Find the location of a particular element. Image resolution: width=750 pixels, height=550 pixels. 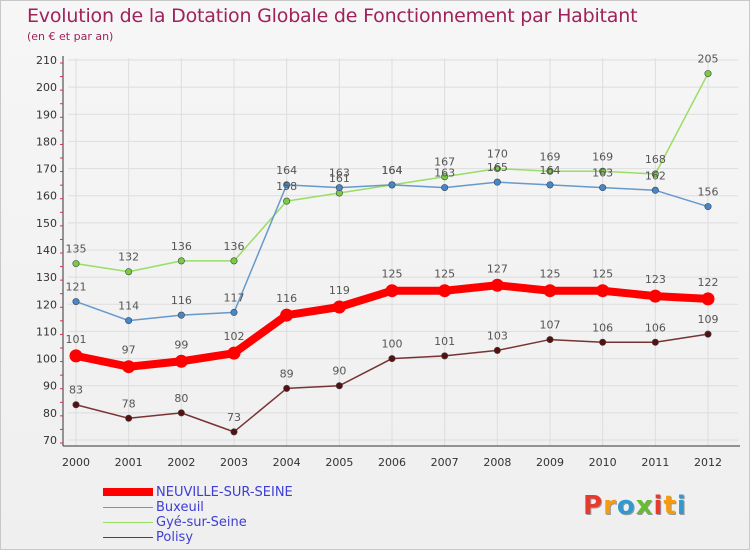

data-label: 107 is located at coordinates (550, 325).